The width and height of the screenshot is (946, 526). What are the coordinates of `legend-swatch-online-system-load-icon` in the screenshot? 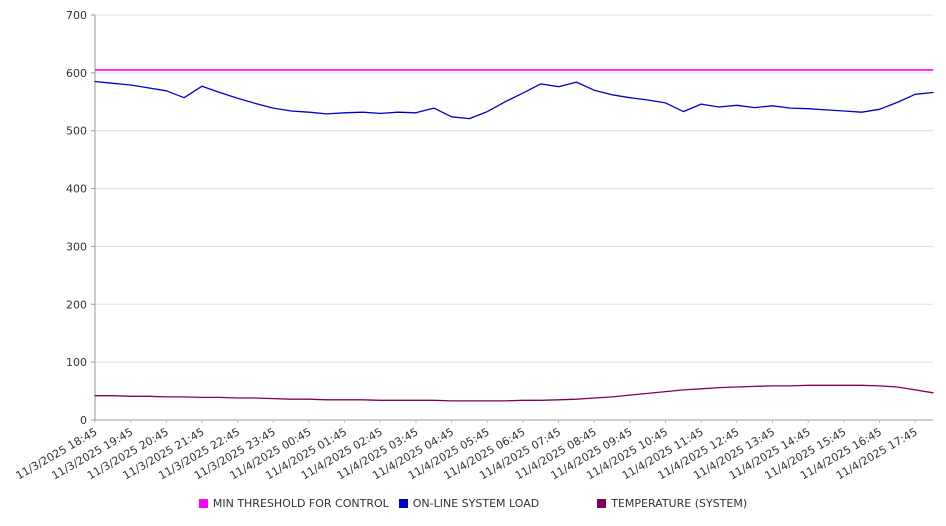 It's located at (403, 503).